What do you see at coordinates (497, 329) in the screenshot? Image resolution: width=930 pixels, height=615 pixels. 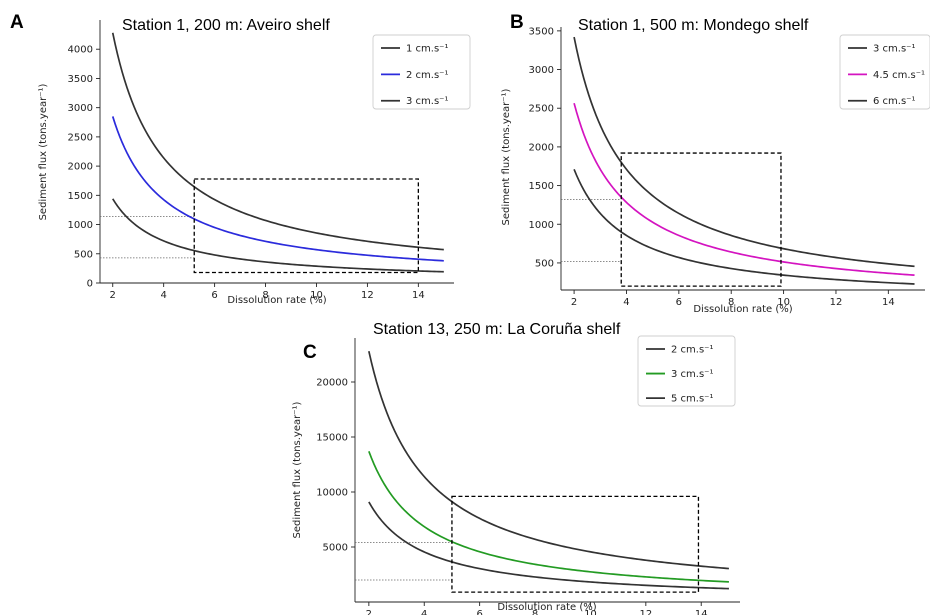 I see `panel-title: Station 13, 250 m: La Coruña shelf` at bounding box center [497, 329].